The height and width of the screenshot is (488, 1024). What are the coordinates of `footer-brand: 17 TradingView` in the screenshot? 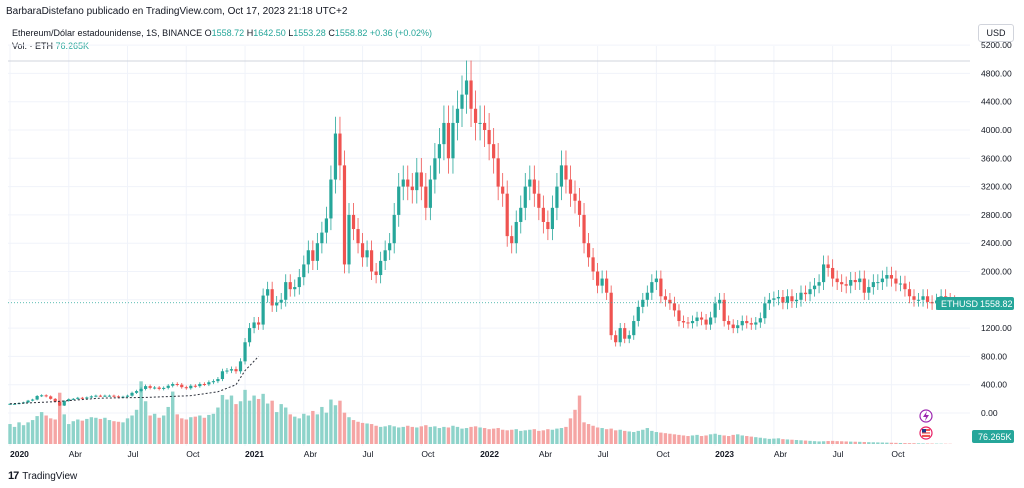 It's located at (42, 476).